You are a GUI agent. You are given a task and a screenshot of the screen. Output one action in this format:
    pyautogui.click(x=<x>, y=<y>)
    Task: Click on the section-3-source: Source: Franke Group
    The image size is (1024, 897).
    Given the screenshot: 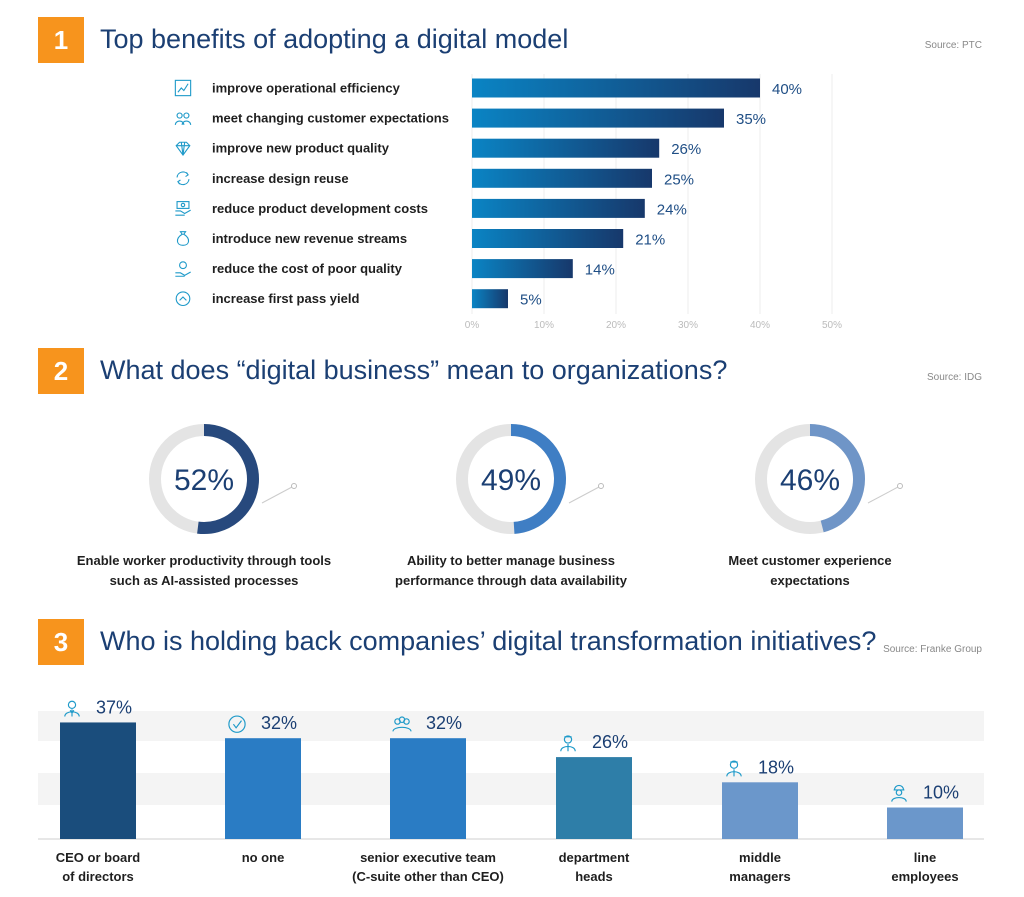 What is the action you would take?
    pyautogui.click(x=932, y=649)
    